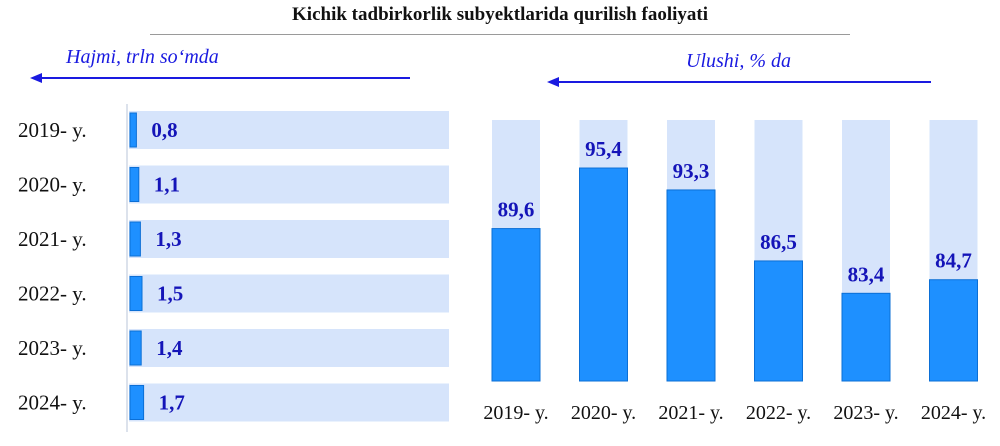 The width and height of the screenshot is (1000, 446). Describe the element at coordinates (516, 210) in the screenshot. I see `data-label: 89,6` at that location.